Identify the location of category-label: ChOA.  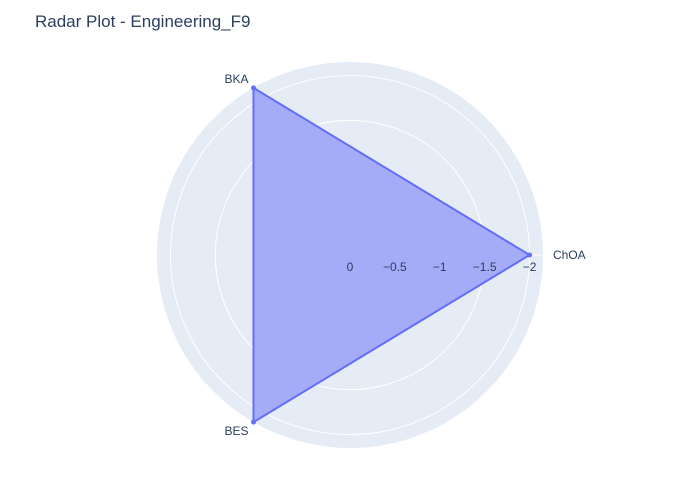
(569, 255).